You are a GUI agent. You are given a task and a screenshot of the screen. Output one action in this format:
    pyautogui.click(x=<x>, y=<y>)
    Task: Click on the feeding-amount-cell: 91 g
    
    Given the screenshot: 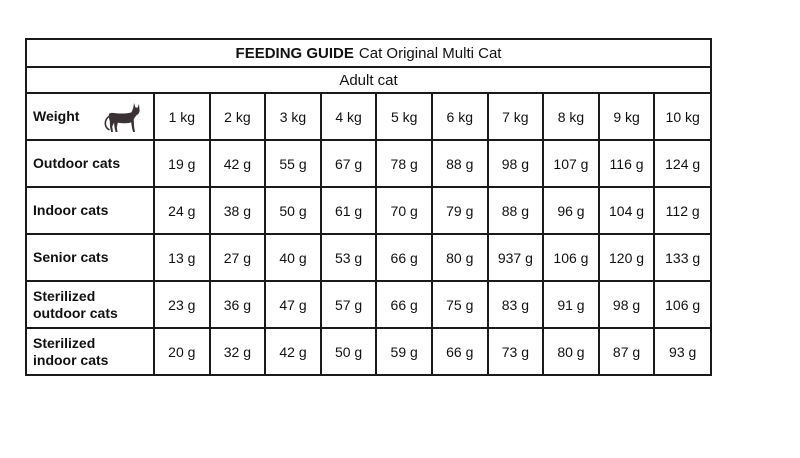 What is the action you would take?
    pyautogui.click(x=571, y=305)
    